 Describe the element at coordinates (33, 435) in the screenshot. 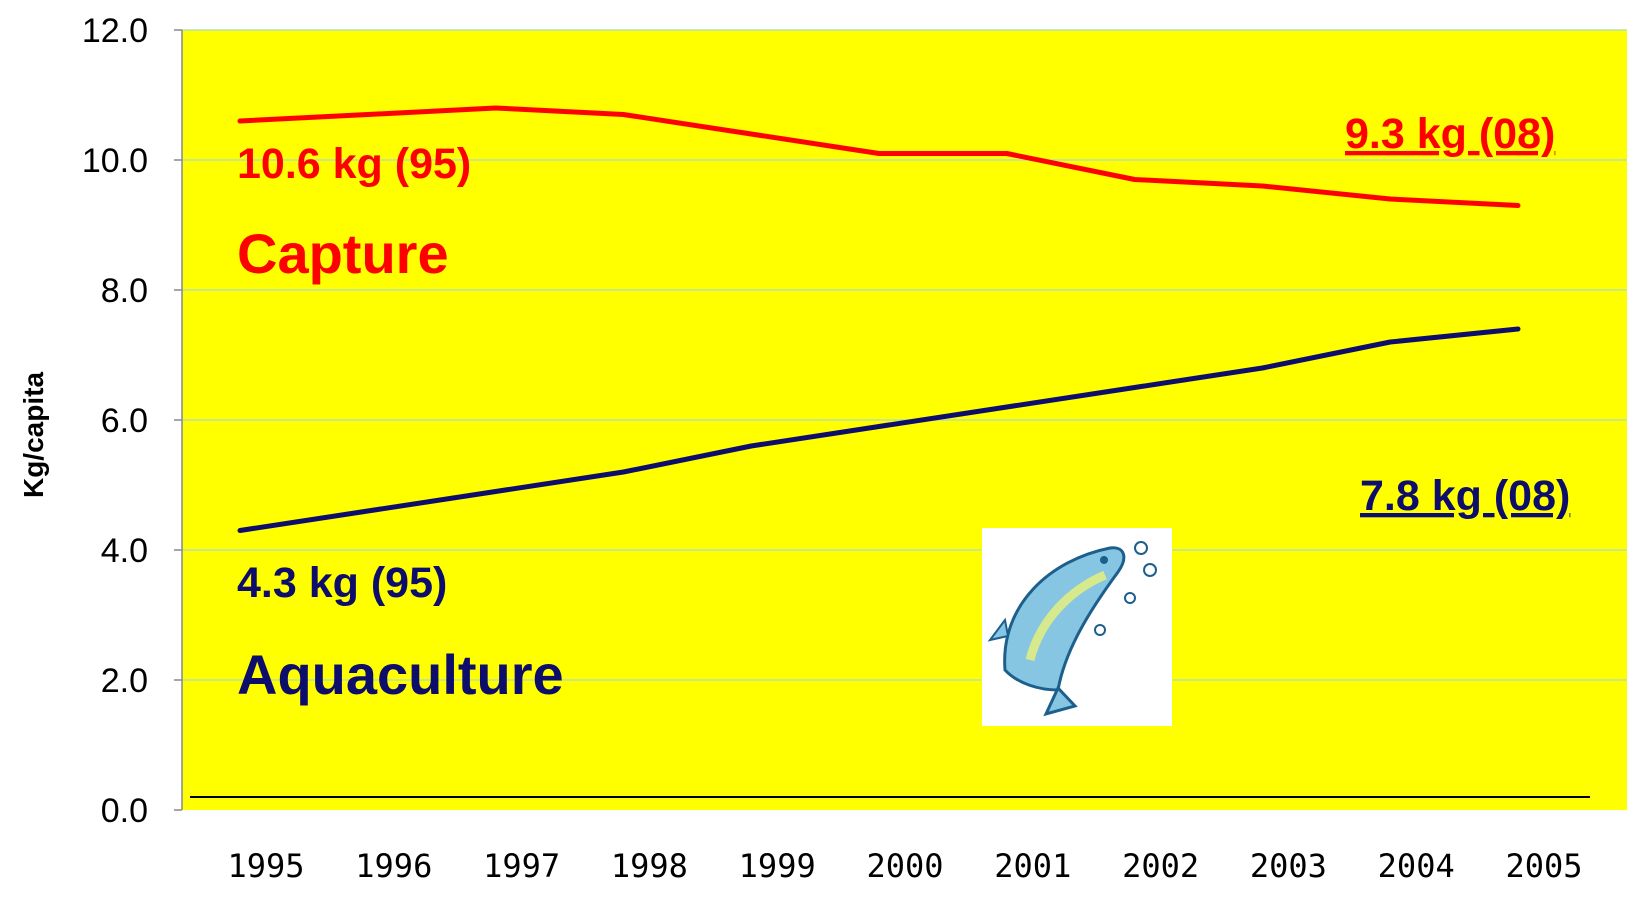

I see `y-axis-label: Kg/capita` at that location.